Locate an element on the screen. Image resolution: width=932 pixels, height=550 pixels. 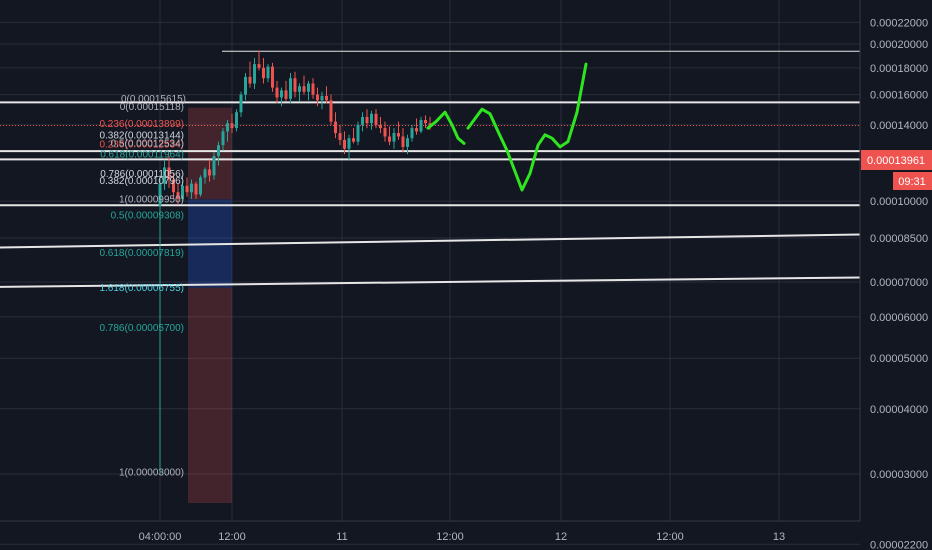
y-tick-label: 0.00002200 is located at coordinates (899, 544).